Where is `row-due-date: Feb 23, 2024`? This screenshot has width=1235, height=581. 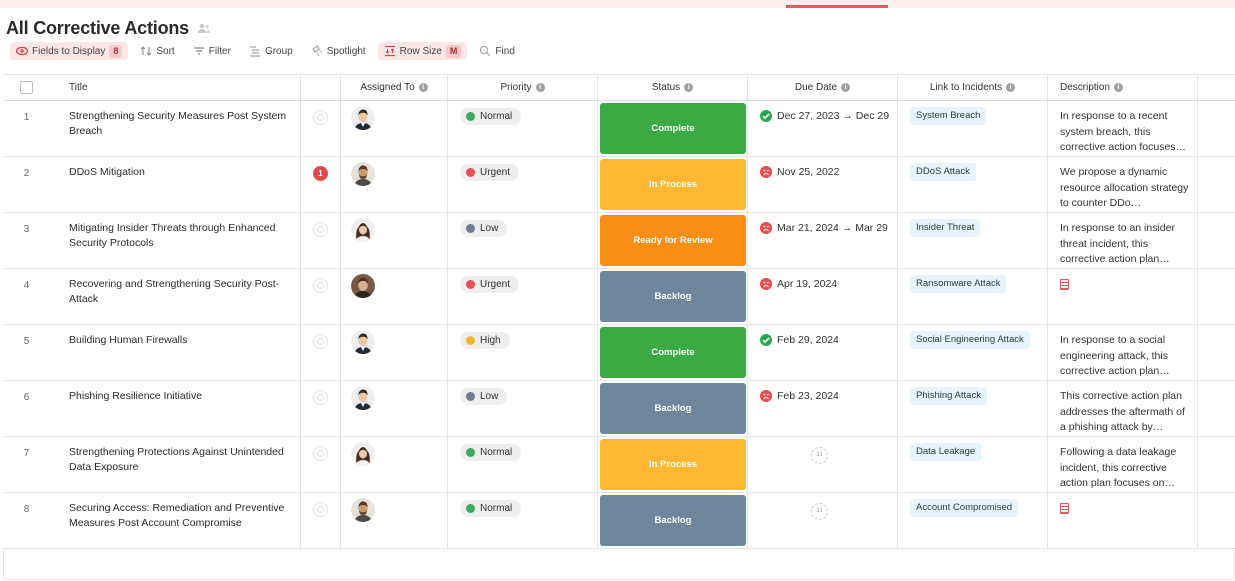
row-due-date: Feb 23, 2024 is located at coordinates (823, 408).